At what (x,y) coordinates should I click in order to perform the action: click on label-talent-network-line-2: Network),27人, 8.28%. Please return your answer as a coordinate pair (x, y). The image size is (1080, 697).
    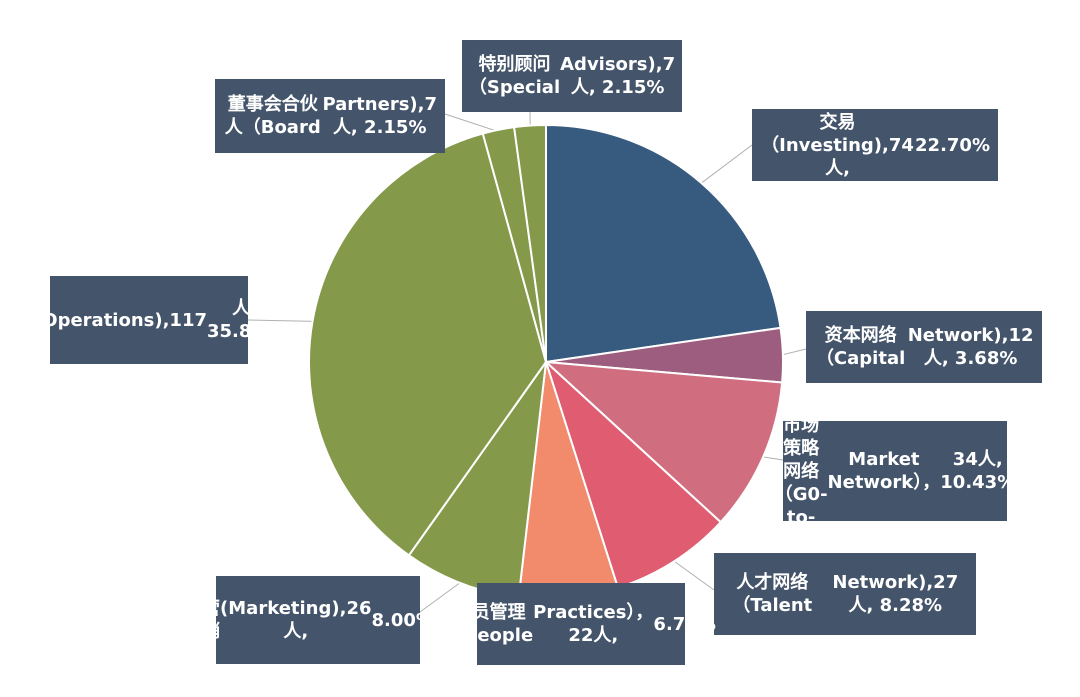
    Looking at the image, I should click on (895, 594).